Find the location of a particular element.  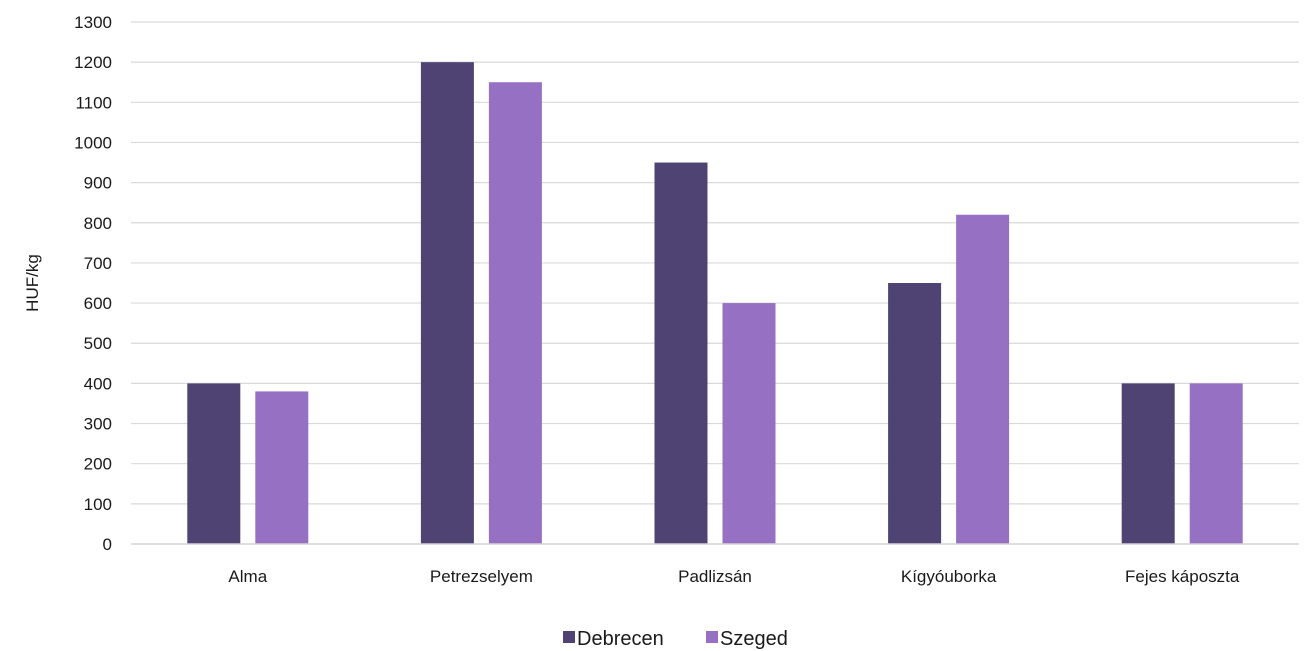

y-tick-label: 1200 is located at coordinates (93, 62).